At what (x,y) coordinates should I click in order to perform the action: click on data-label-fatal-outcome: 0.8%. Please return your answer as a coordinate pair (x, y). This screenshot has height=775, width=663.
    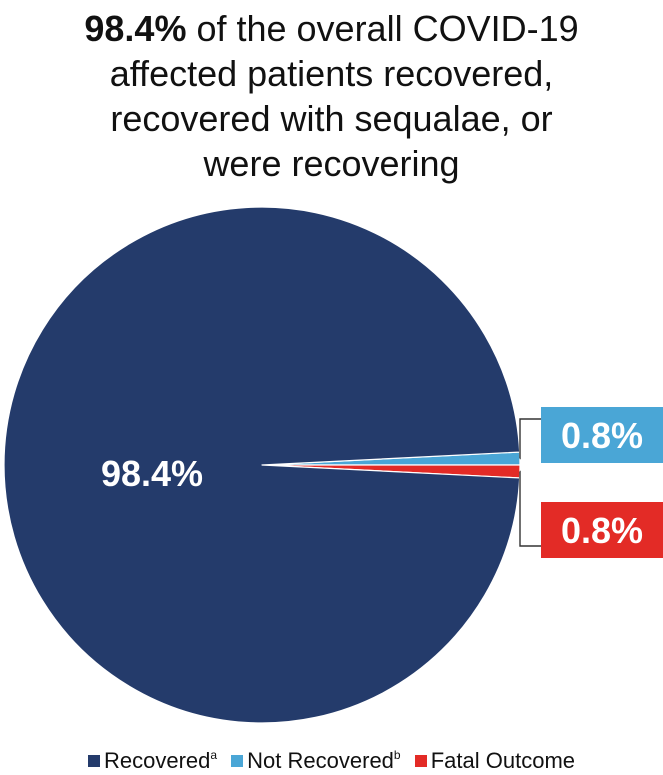
    Looking at the image, I should click on (602, 530).